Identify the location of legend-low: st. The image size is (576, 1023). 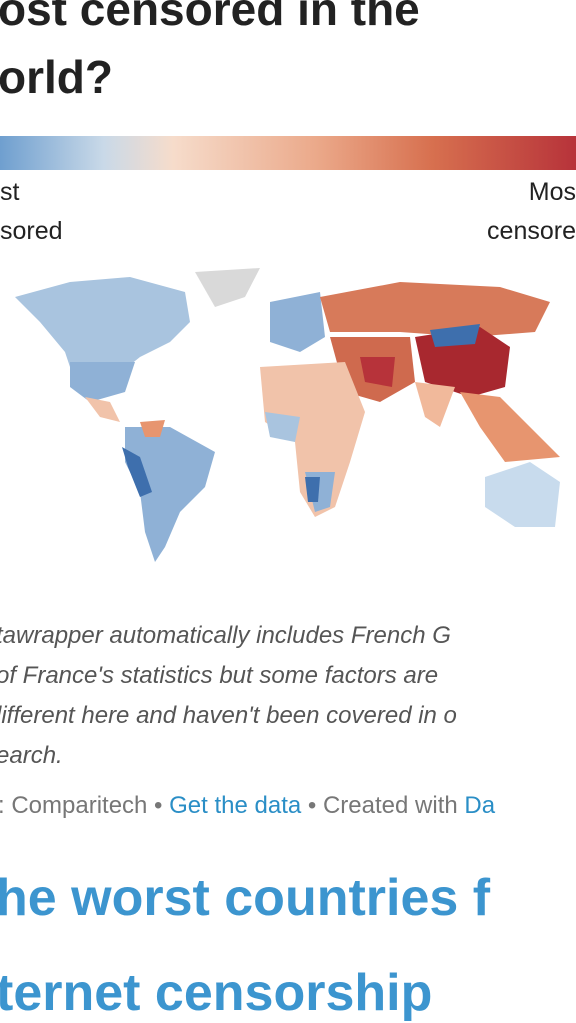
(10, 192).